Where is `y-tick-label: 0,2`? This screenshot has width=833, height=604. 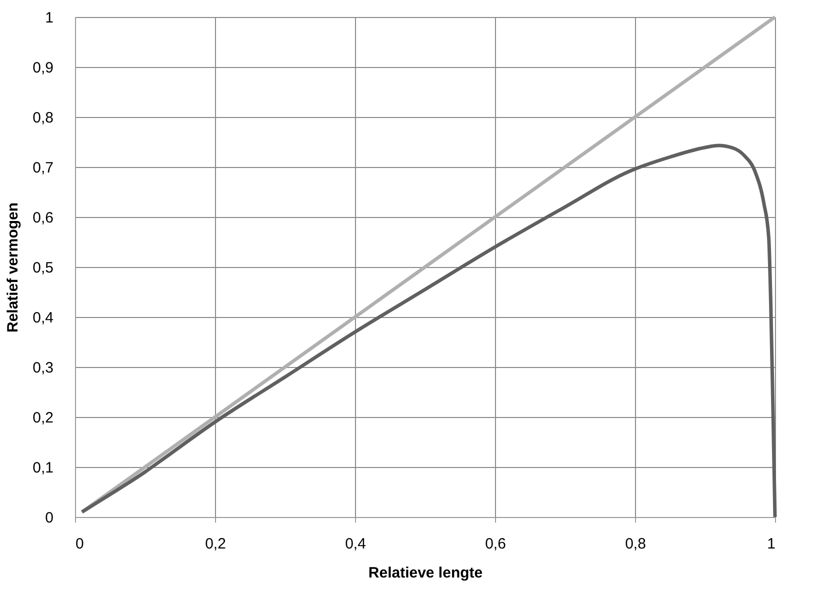 y-tick-label: 0,2 is located at coordinates (43, 418).